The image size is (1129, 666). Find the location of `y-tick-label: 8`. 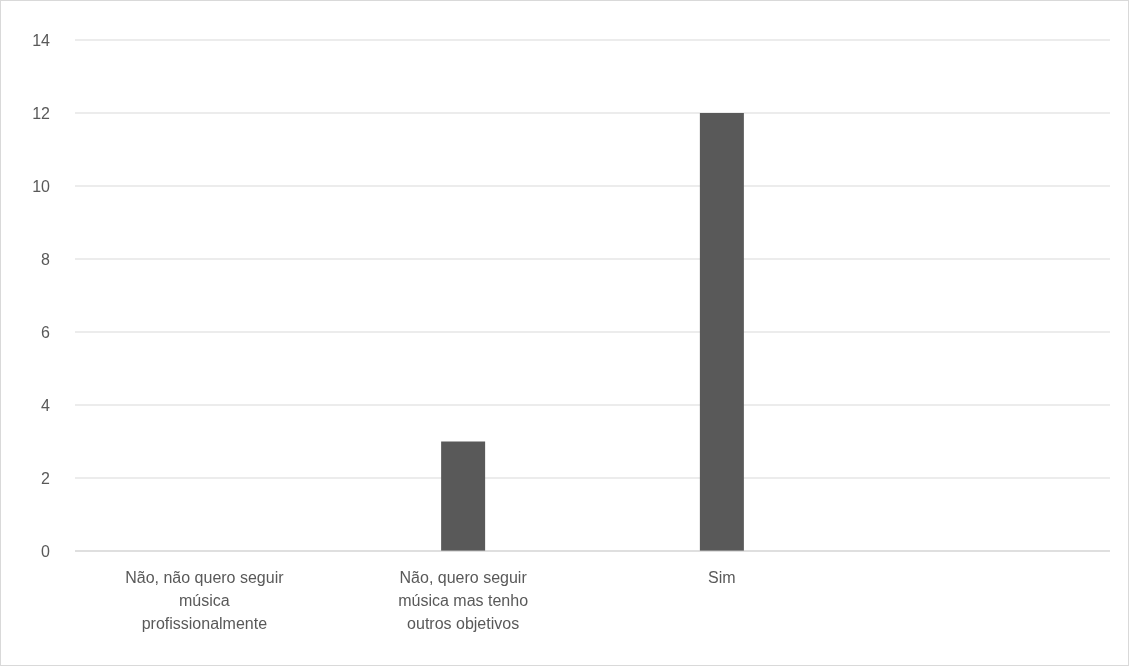

y-tick-label: 8 is located at coordinates (46, 259).